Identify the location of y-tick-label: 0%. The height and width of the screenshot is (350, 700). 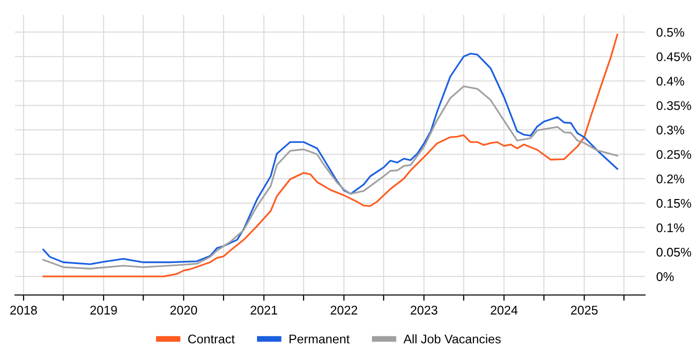
(665, 277).